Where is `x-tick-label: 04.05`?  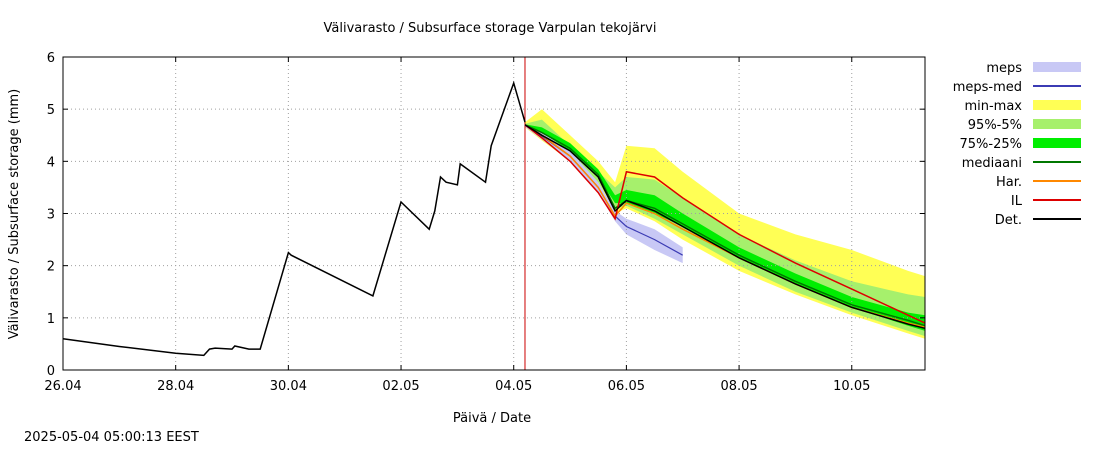 x-tick-label: 04.05 is located at coordinates (513, 386).